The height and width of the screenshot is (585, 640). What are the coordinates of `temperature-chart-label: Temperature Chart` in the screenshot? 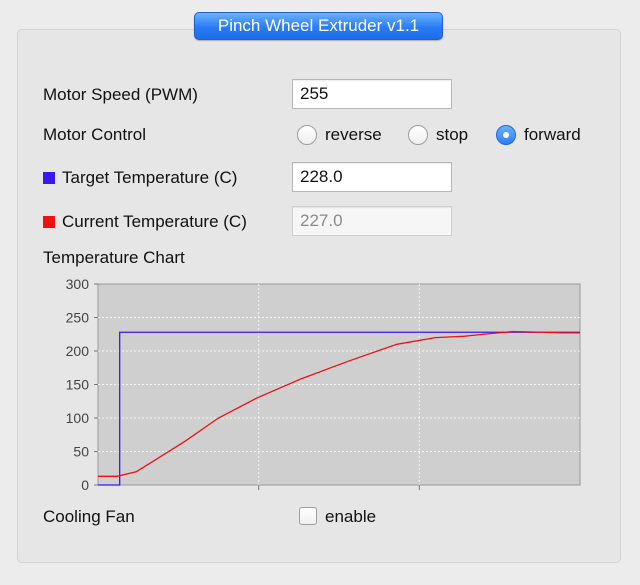 It's located at (114, 257).